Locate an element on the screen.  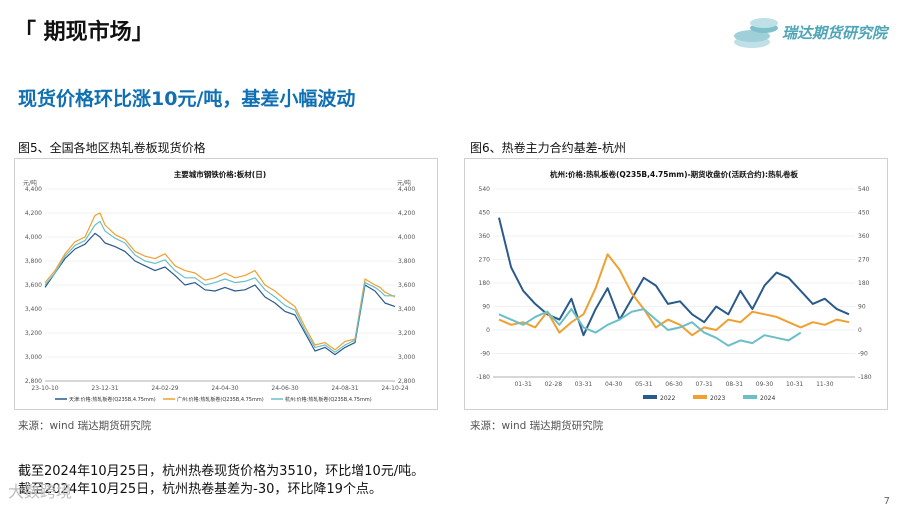
chart-title: 主要城市钢铁价格:板材(日) is located at coordinates (220, 174).